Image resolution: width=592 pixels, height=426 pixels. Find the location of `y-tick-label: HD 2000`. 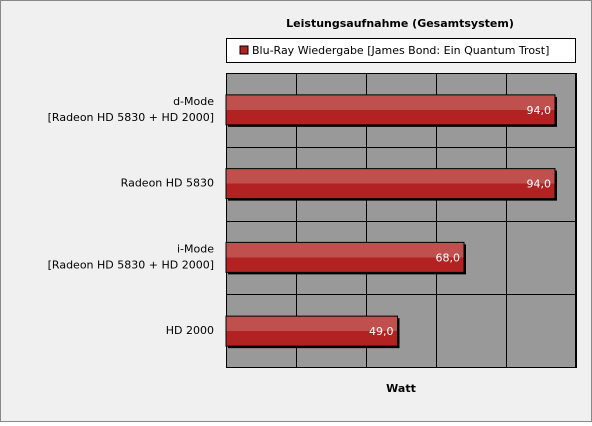

y-tick-label: HD 2000 is located at coordinates (190, 330).